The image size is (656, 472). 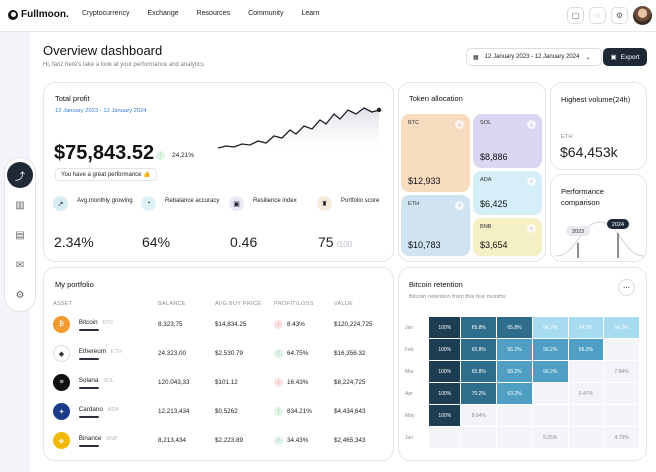 I want to click on performance-label-2023: 2023, so click(x=578, y=232).